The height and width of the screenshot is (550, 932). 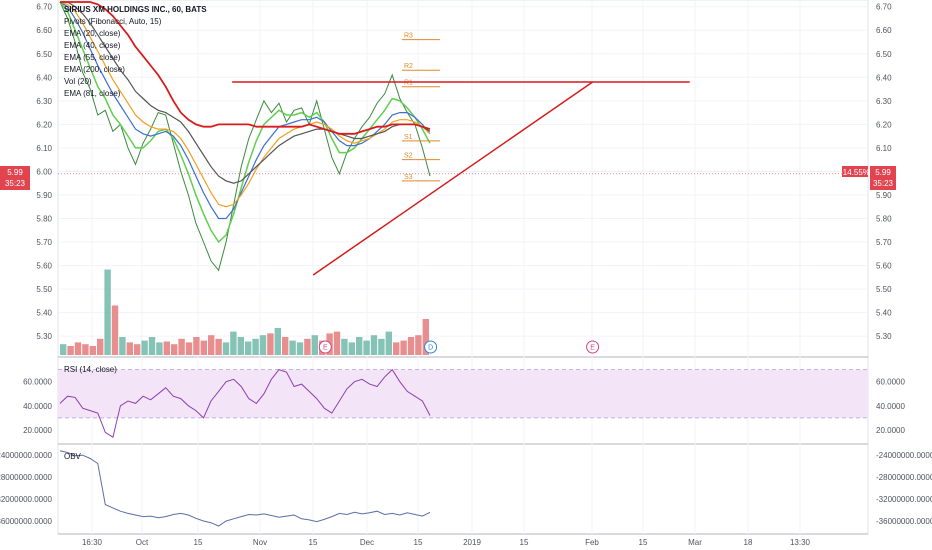 What do you see at coordinates (748, 542) in the screenshot?
I see `time-tick-label: 18` at bounding box center [748, 542].